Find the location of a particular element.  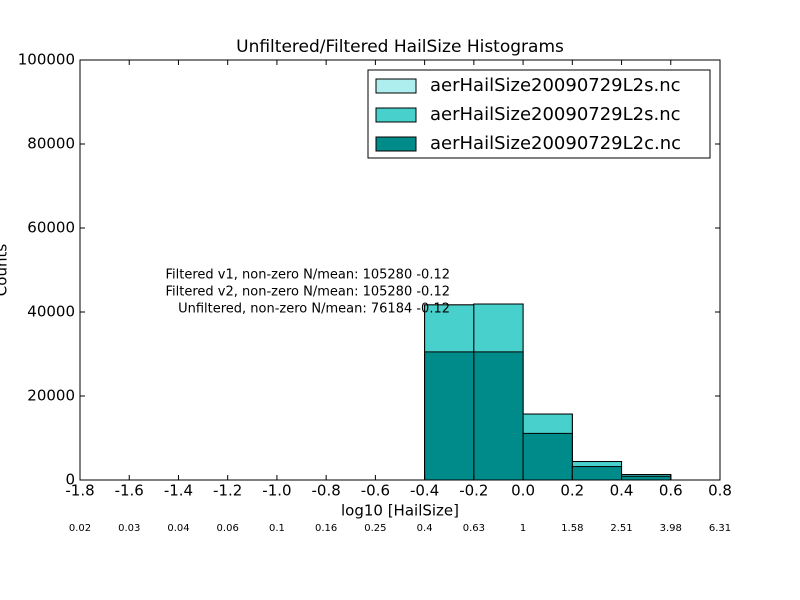

secondary-x-tick-label: 0.03 is located at coordinates (129, 528).